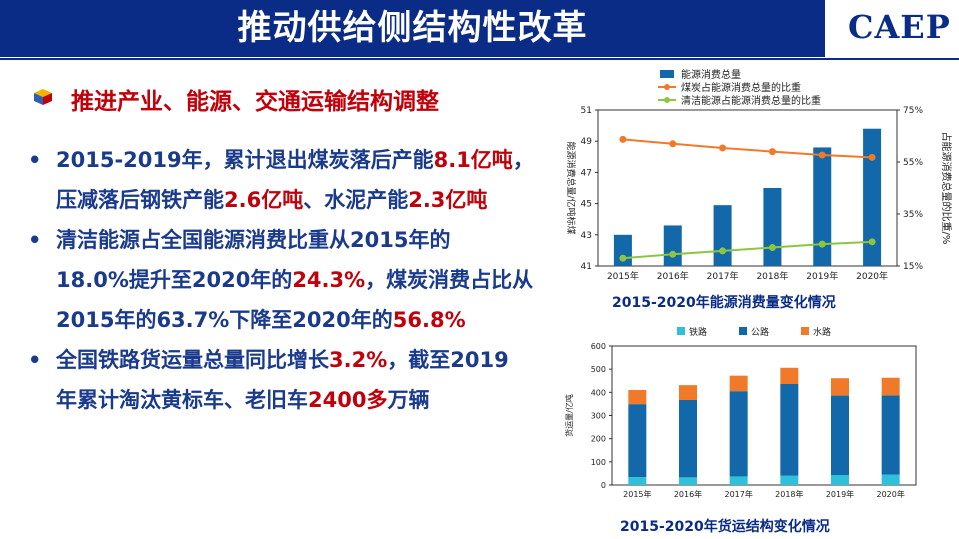 This screenshot has width=959, height=539. I want to click on y2-tick-label: 15%, so click(913, 267).